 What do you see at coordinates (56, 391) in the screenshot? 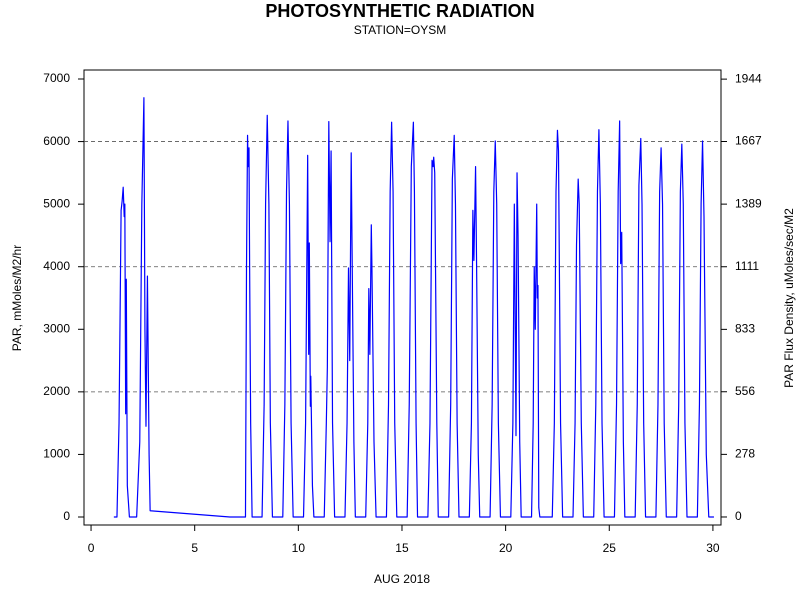
I see `y-tick-label: 2000` at bounding box center [56, 391].